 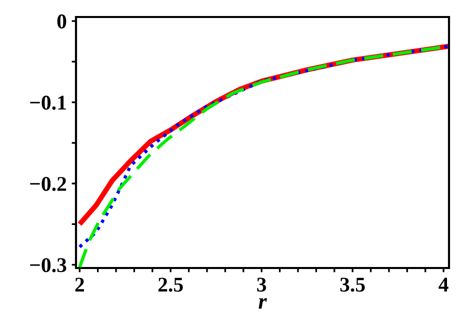 What do you see at coordinates (61, 21) in the screenshot?
I see `y-tick-label: 0` at bounding box center [61, 21].